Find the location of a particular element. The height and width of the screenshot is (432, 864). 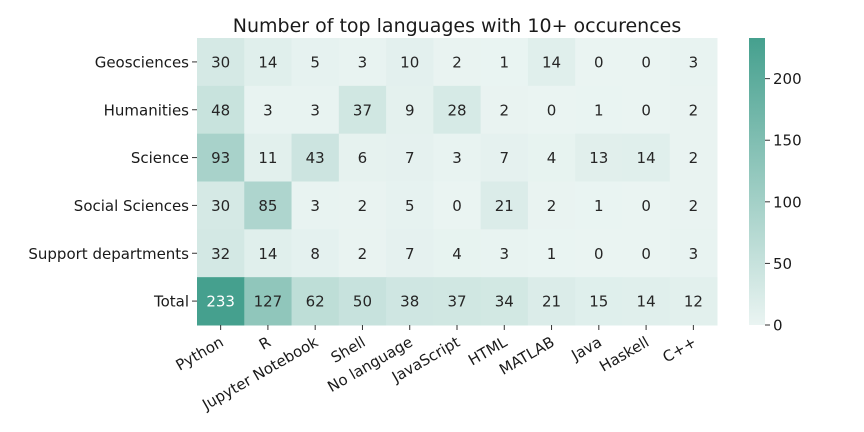

colorbar is located at coordinates (757, 181).